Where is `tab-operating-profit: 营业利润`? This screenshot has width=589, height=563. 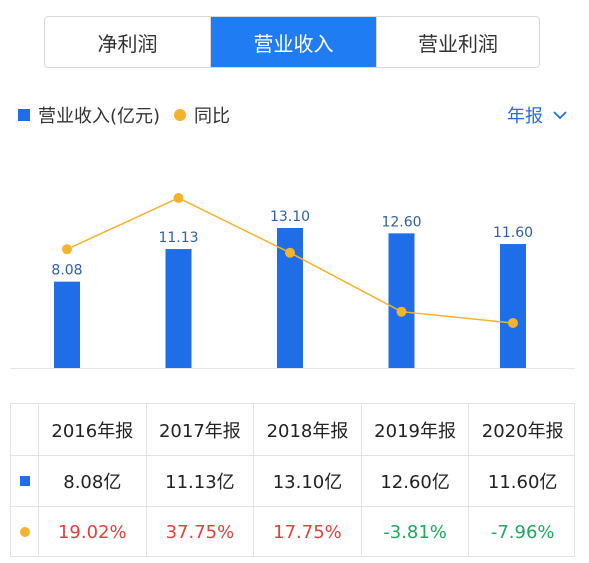
tab-operating-profit: 营业利润 is located at coordinates (457, 42).